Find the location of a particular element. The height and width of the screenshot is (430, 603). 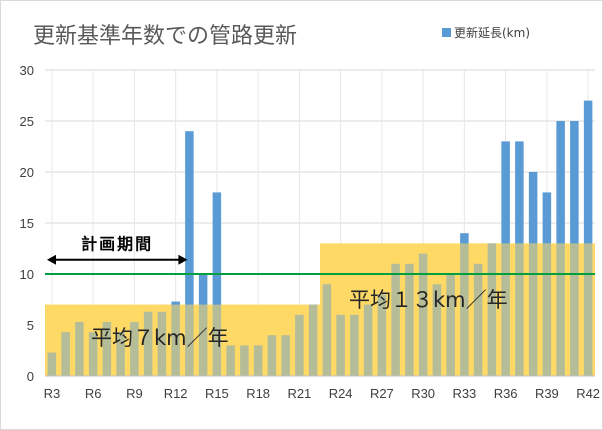

legend-swatch is located at coordinates (446, 32).